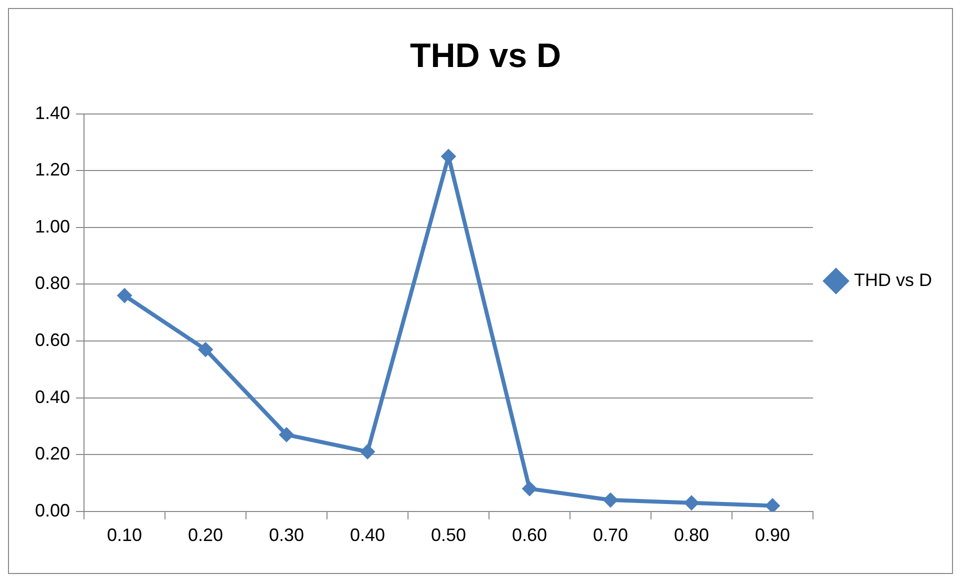  I want to click on chart-title: THD vs D, so click(486, 55).